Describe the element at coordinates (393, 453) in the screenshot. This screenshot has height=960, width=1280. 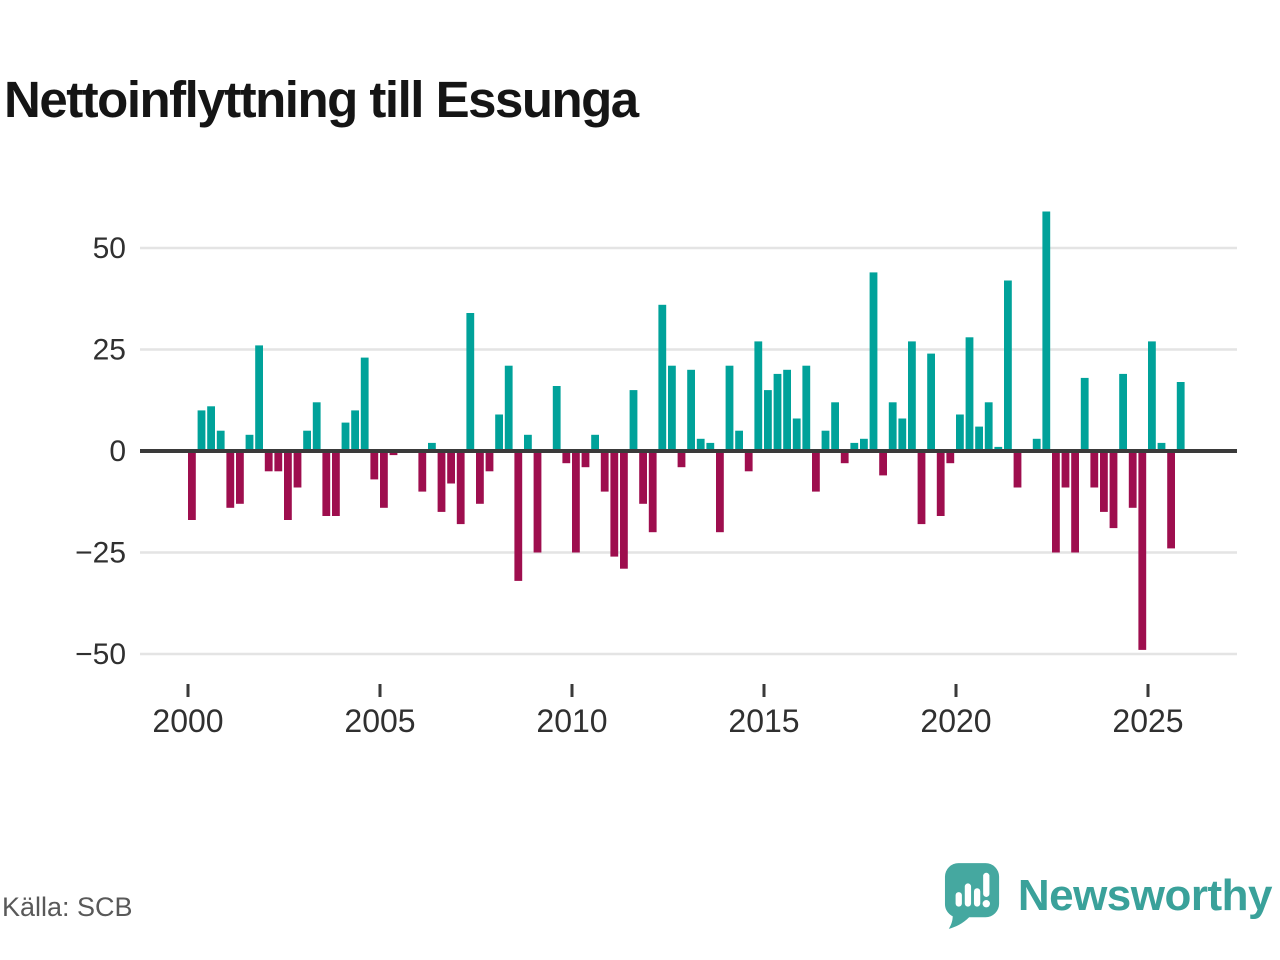
I see `bar-2005-Q2` at that location.